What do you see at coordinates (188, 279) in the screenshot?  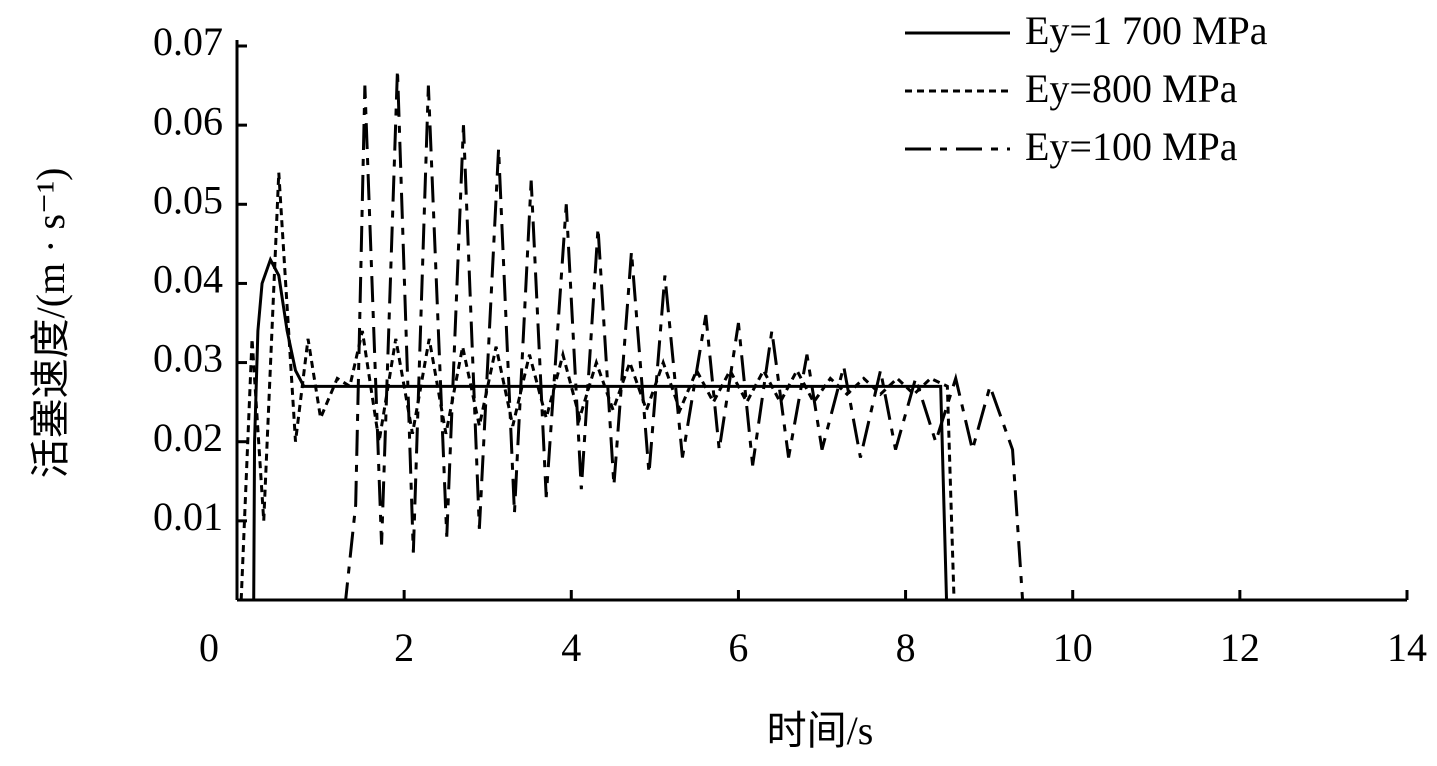 I see `y-tick-label: 0.04` at bounding box center [188, 279].